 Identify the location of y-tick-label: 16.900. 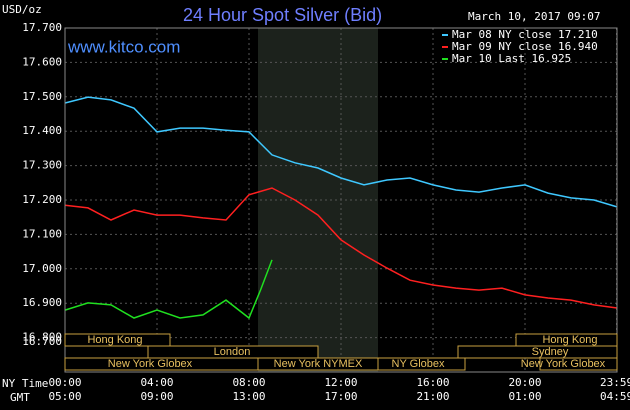
(42, 302).